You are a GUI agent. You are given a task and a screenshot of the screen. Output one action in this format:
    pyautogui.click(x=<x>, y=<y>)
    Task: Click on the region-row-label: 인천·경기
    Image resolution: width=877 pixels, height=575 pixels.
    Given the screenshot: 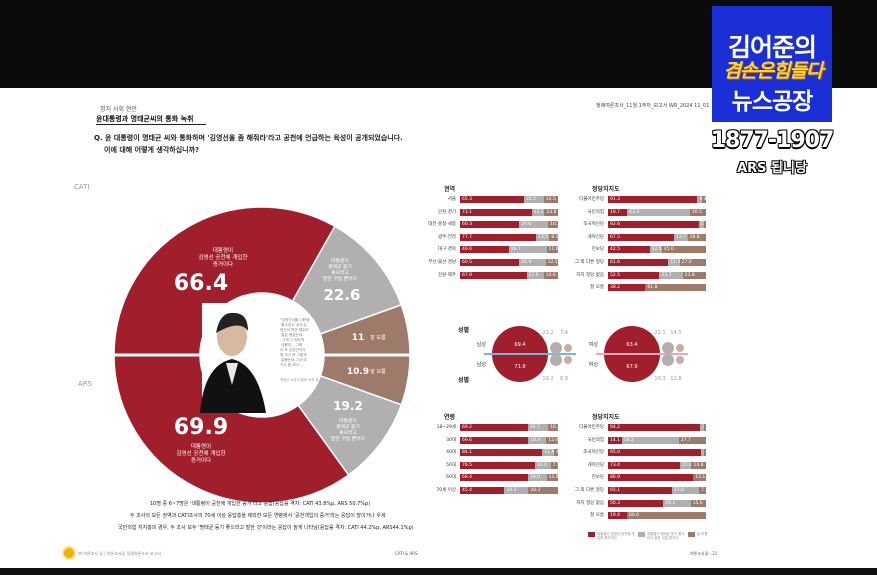 What is the action you would take?
    pyautogui.click(x=447, y=212)
    